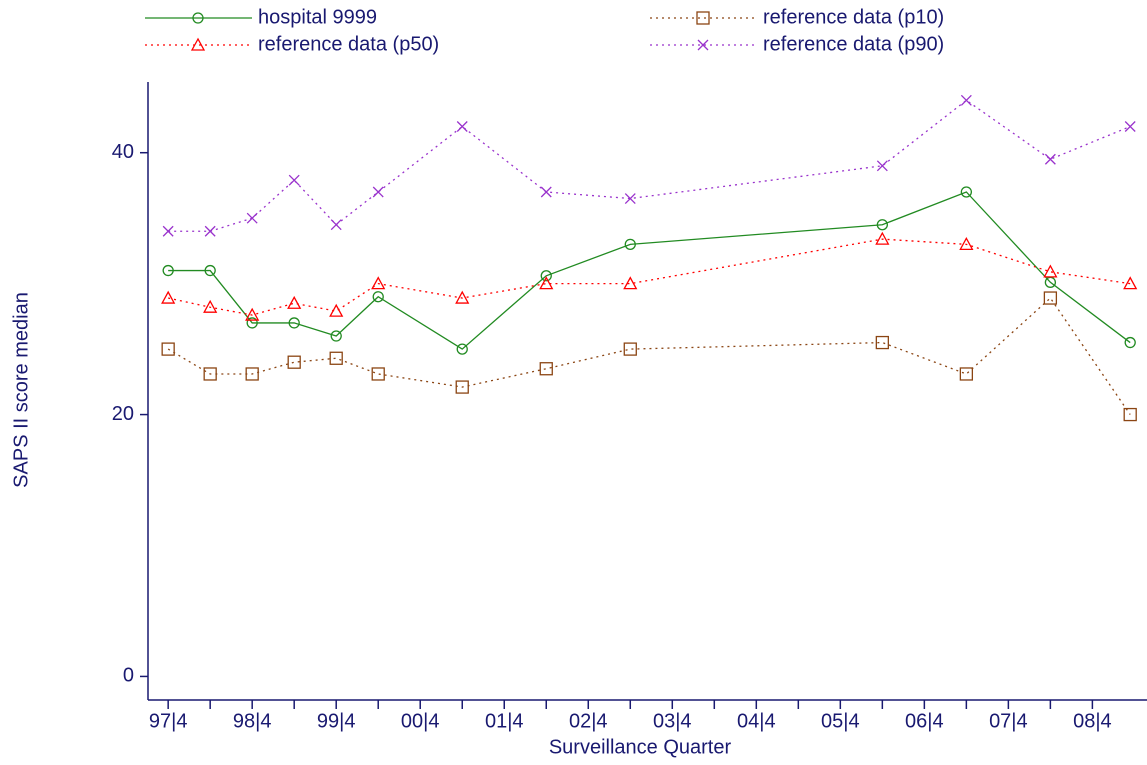 The height and width of the screenshot is (765, 1147). Describe the element at coordinates (420, 721) in the screenshot. I see `x-tick-label: 00|4` at that location.